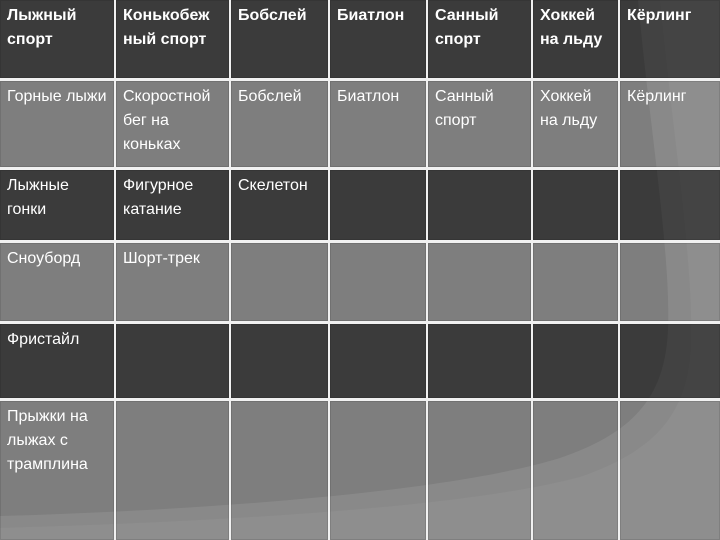 This screenshot has width=720, height=540. What do you see at coordinates (280, 40) in the screenshot?
I see `table-header-cell: Бобслей` at bounding box center [280, 40].